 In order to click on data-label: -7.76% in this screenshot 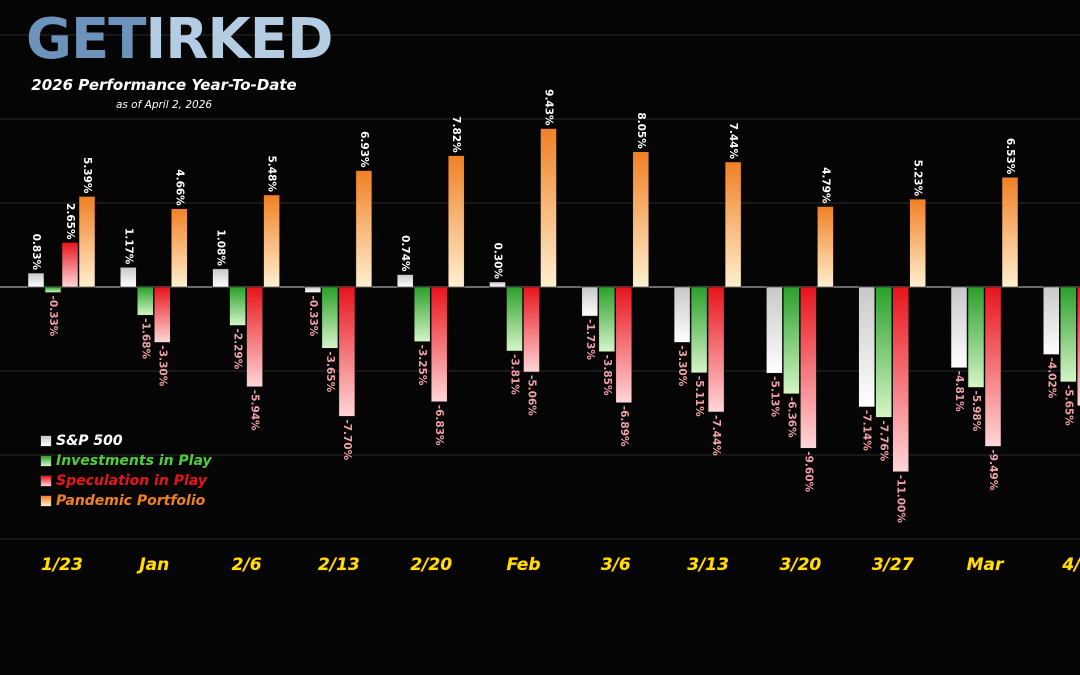, I will do `click(884, 440)`.